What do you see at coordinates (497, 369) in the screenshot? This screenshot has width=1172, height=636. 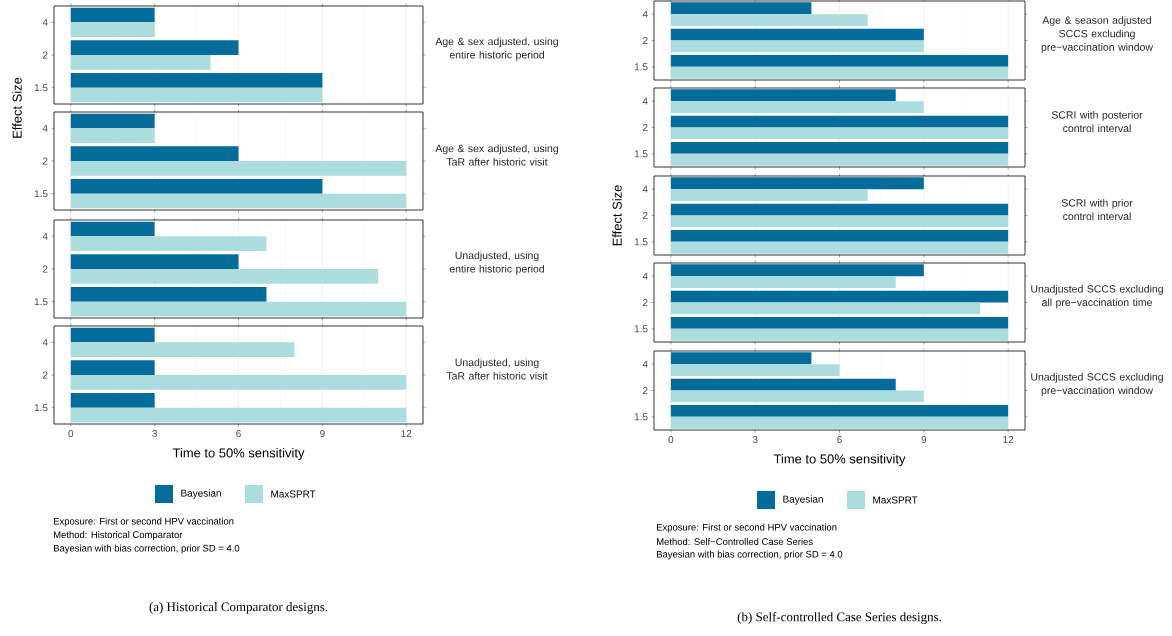 I see `y2-axis-title: Unadjusted, using TaR after historic visit` at bounding box center [497, 369].